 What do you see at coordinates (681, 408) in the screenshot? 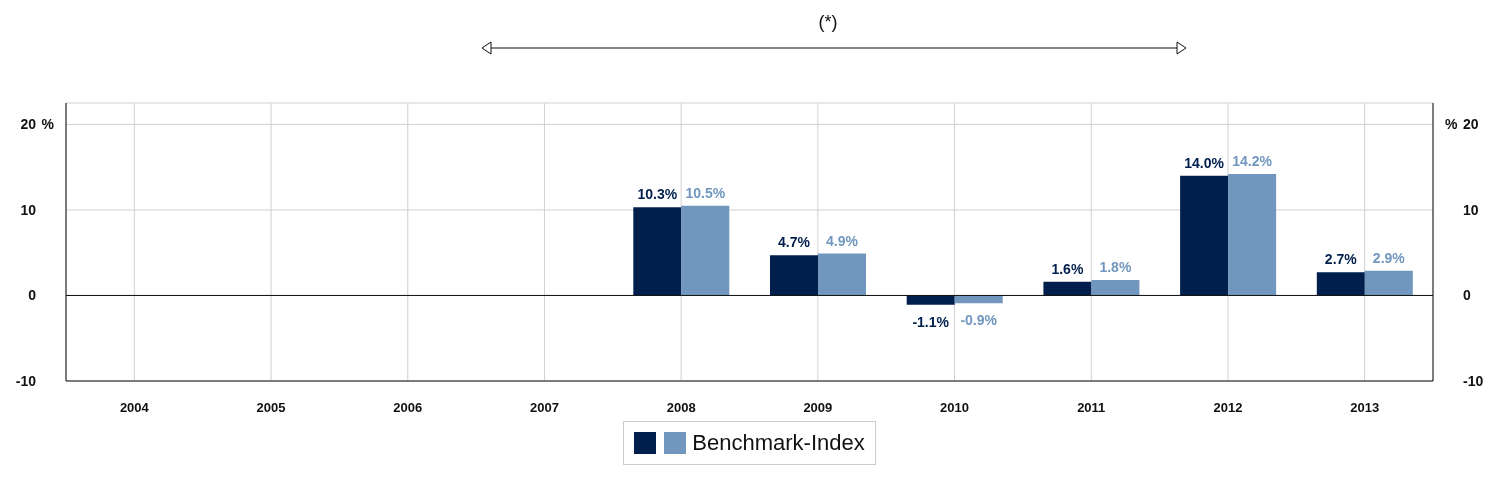
I see `x-tick-label: 2008` at bounding box center [681, 408].